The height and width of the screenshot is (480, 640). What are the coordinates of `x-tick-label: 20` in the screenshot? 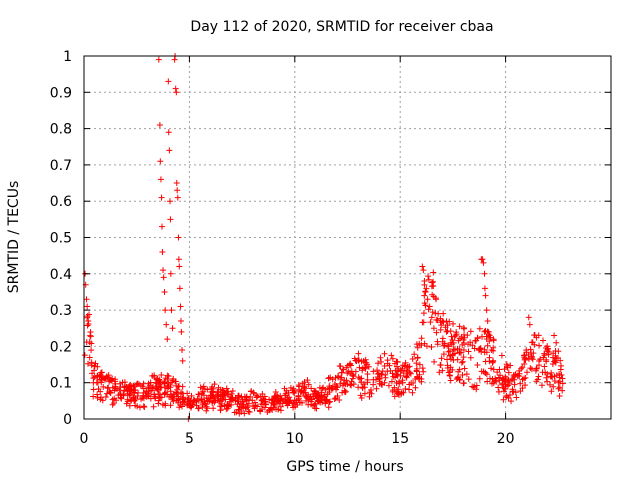 It's located at (506, 439).